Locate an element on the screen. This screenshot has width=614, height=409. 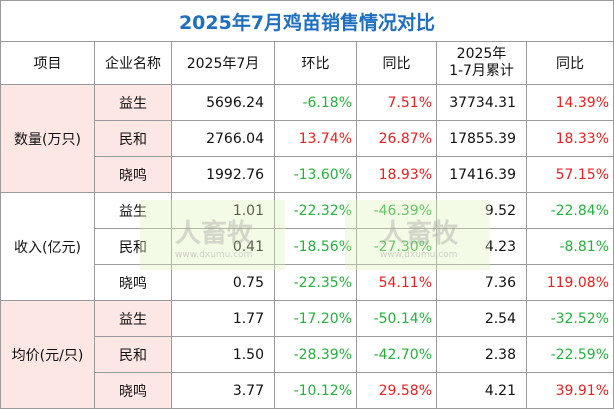
value-cell: -22.32% is located at coordinates (316, 211).